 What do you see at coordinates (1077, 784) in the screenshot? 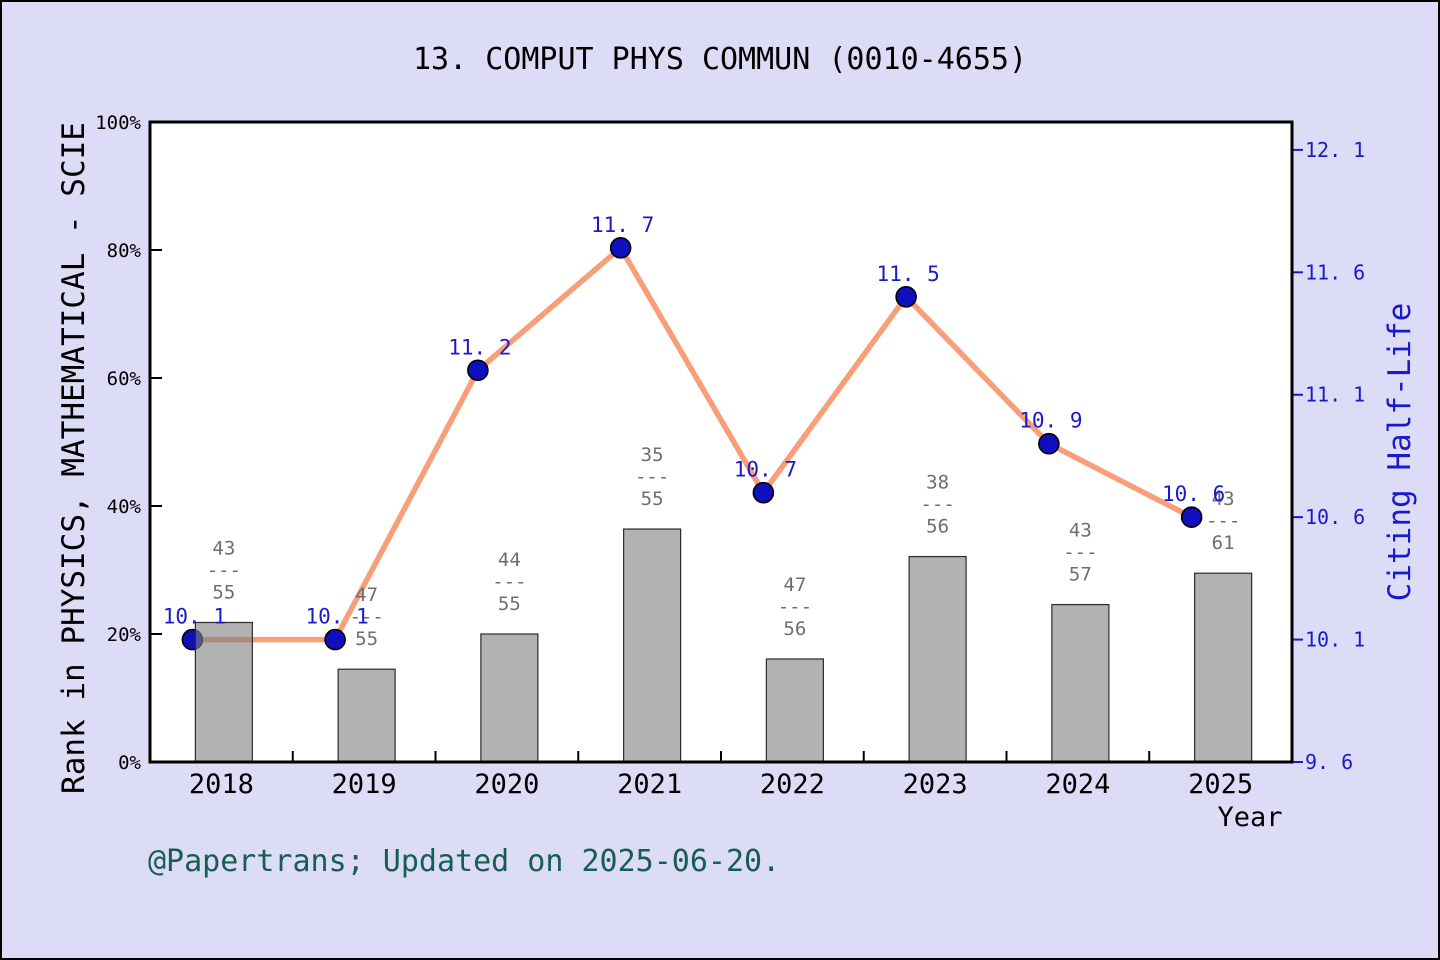
I see `year-label: 2024` at bounding box center [1077, 784].